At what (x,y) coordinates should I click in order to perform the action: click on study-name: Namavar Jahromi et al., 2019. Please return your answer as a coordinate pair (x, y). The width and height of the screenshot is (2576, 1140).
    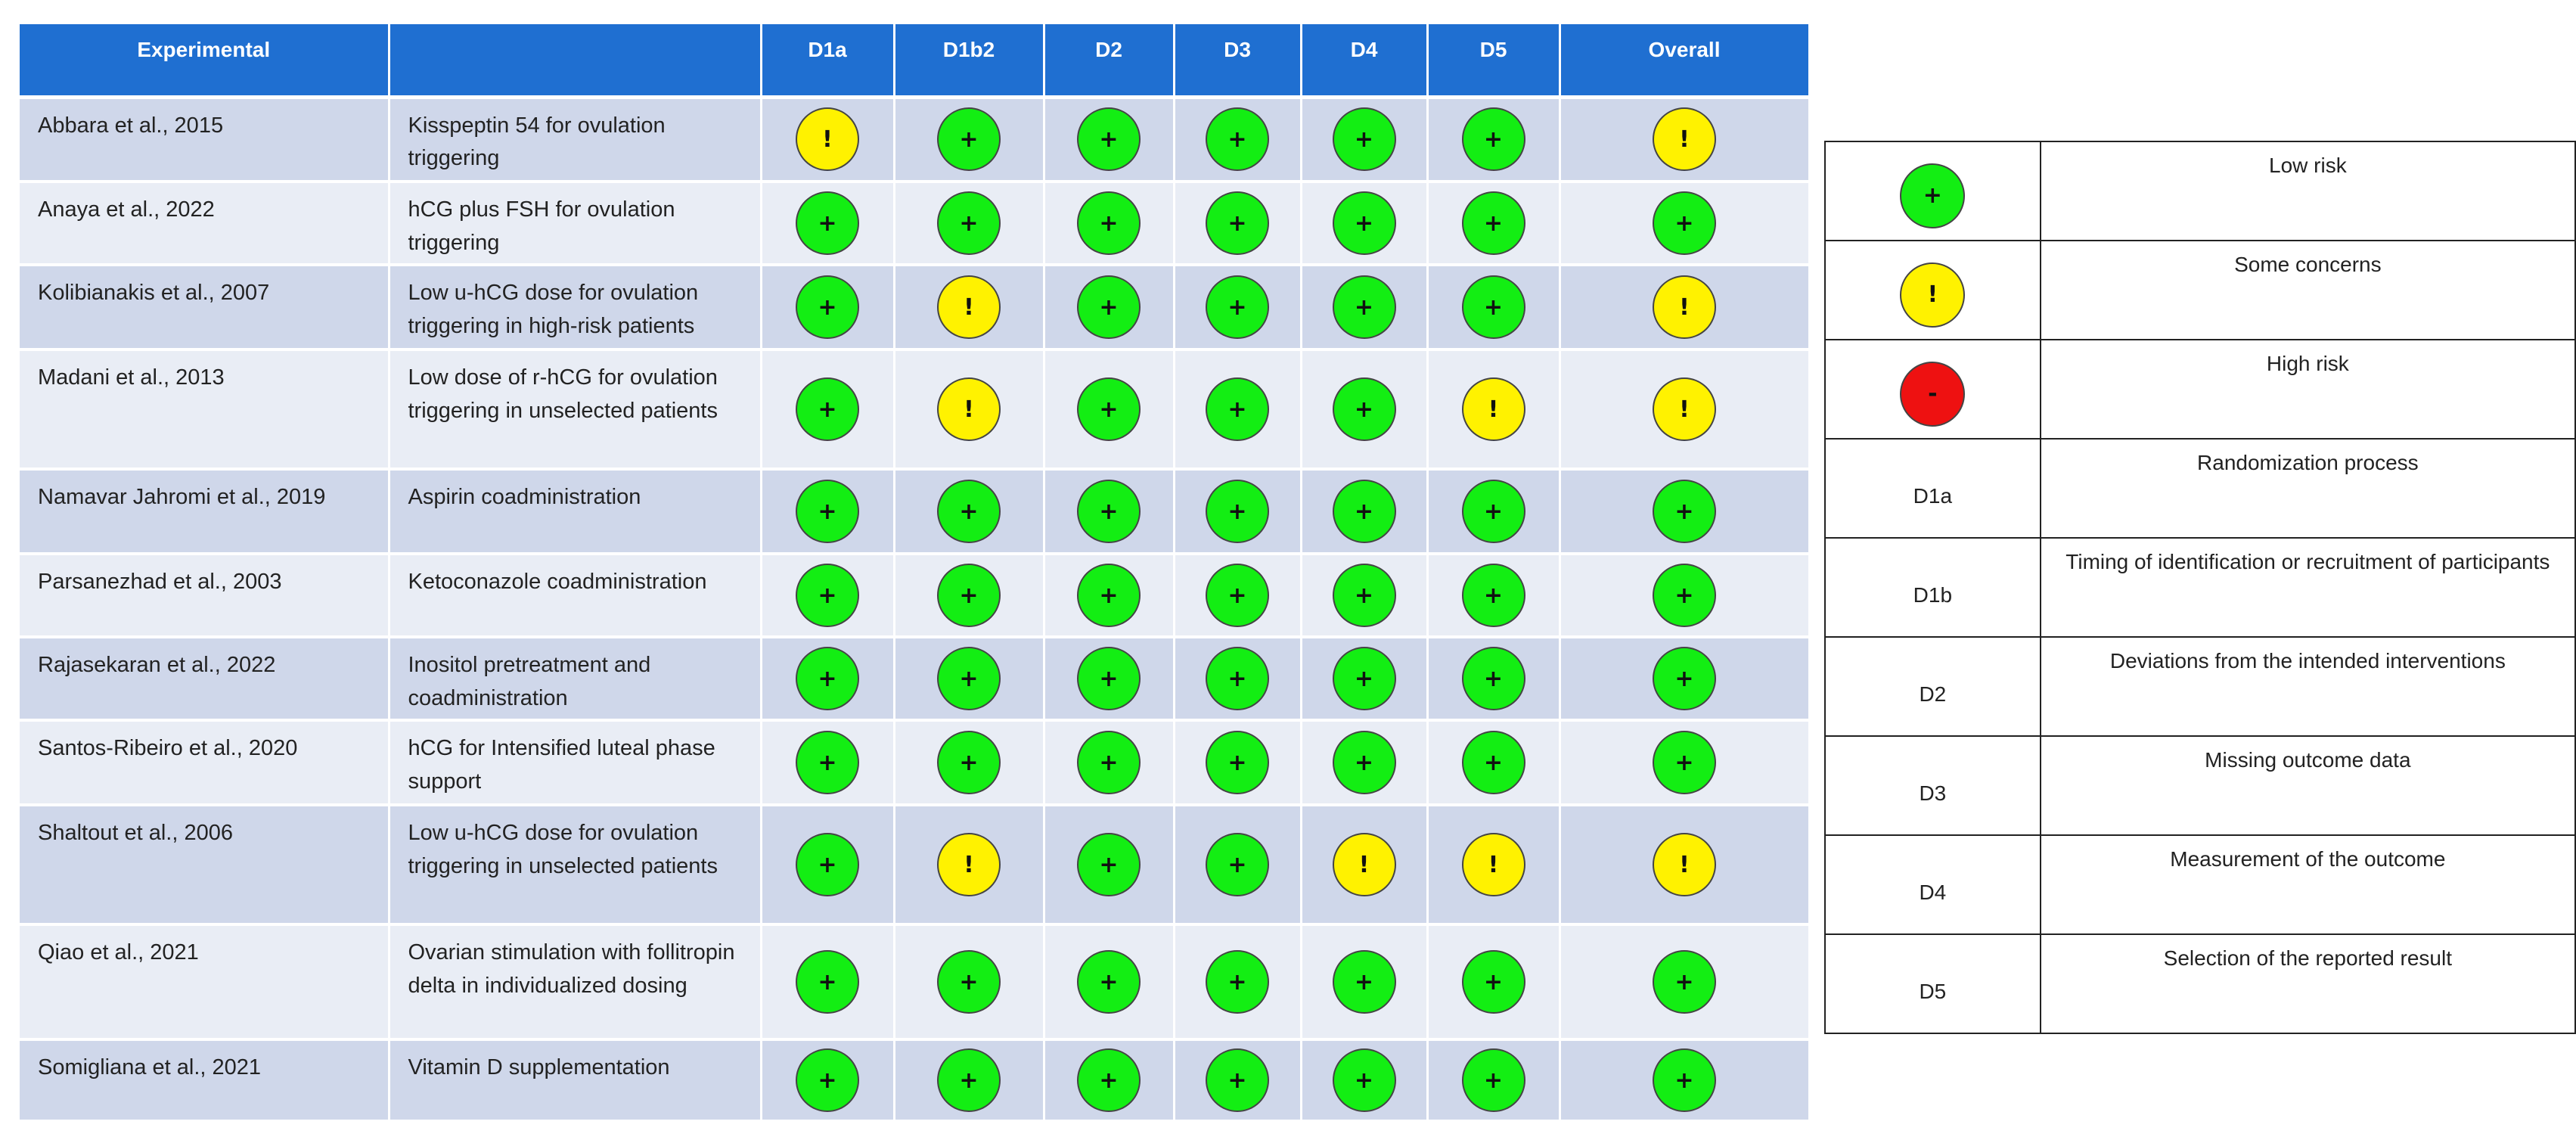
    Looking at the image, I should click on (205, 512).